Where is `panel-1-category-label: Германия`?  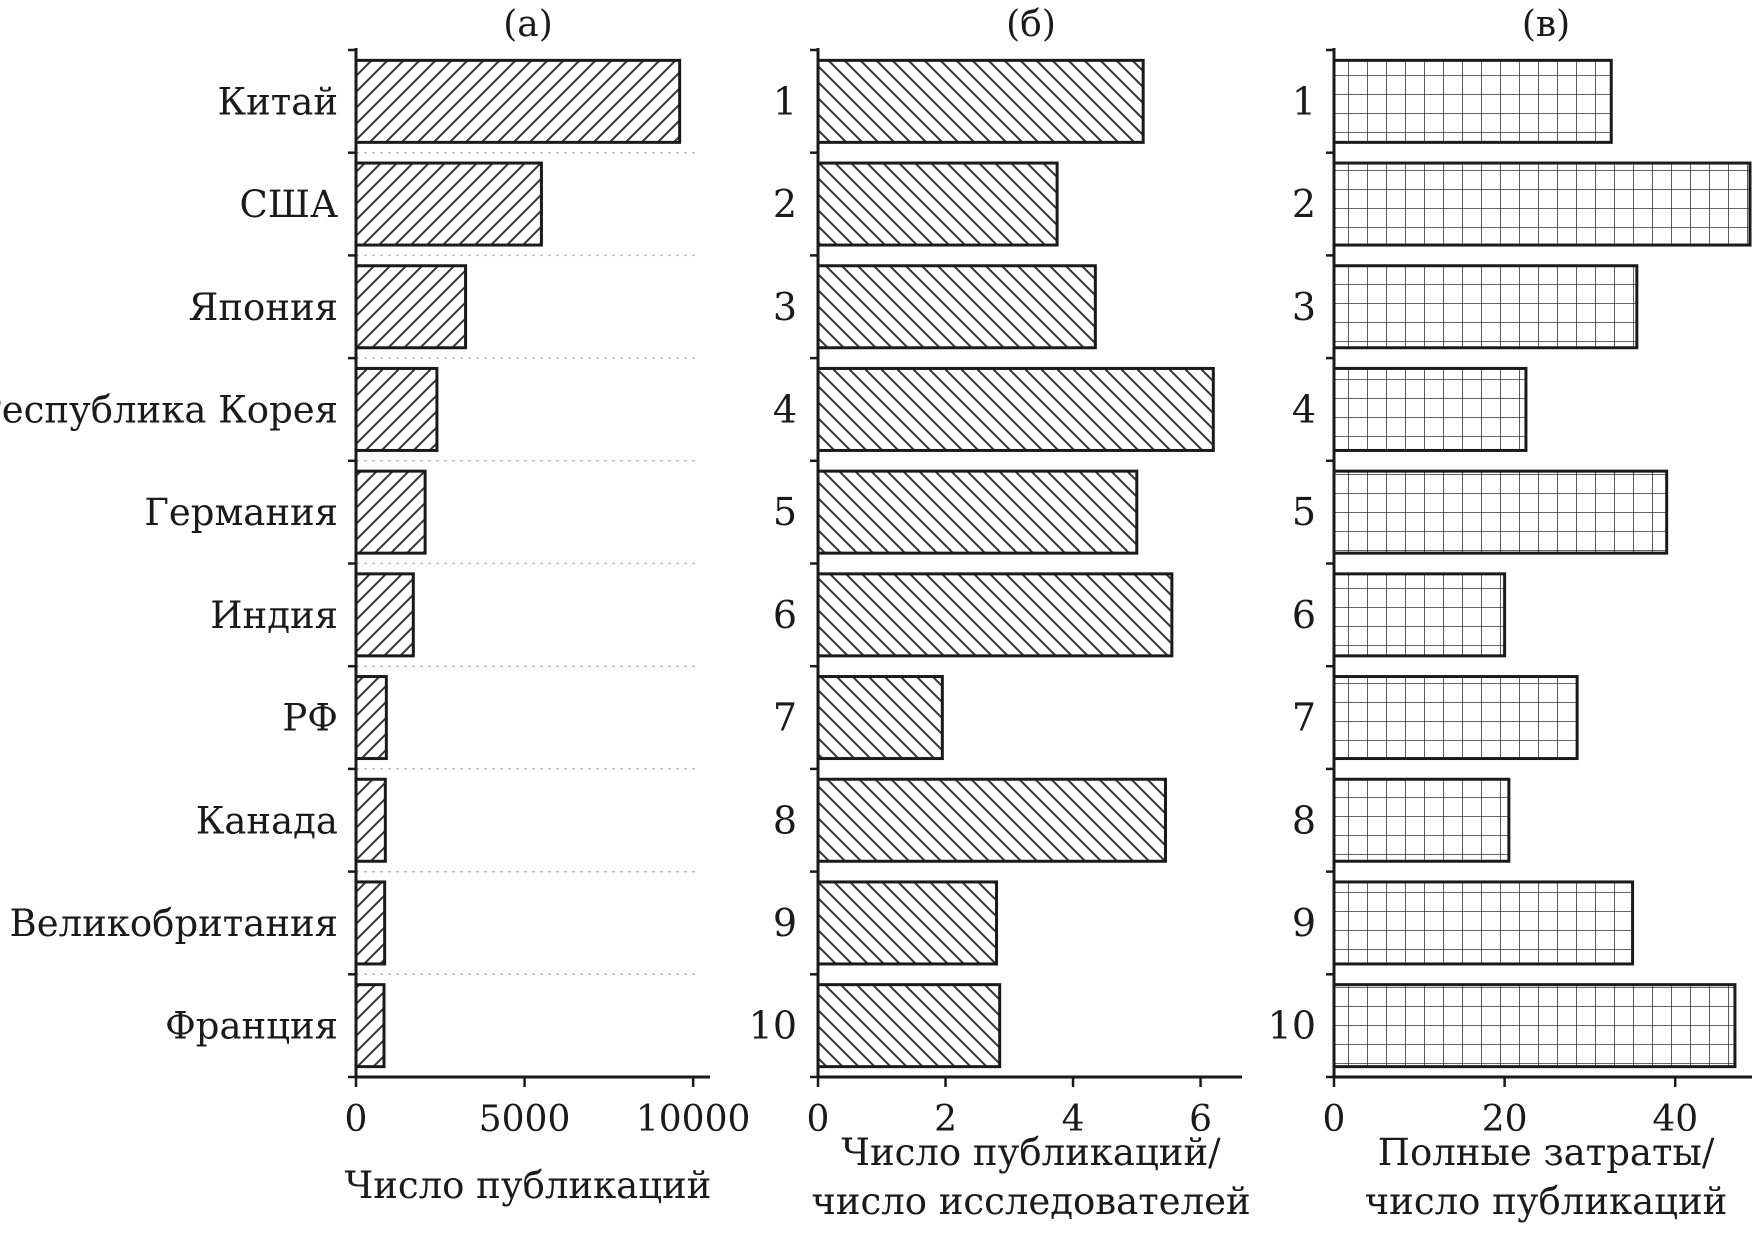 panel-1-category-label: Германия is located at coordinates (241, 512).